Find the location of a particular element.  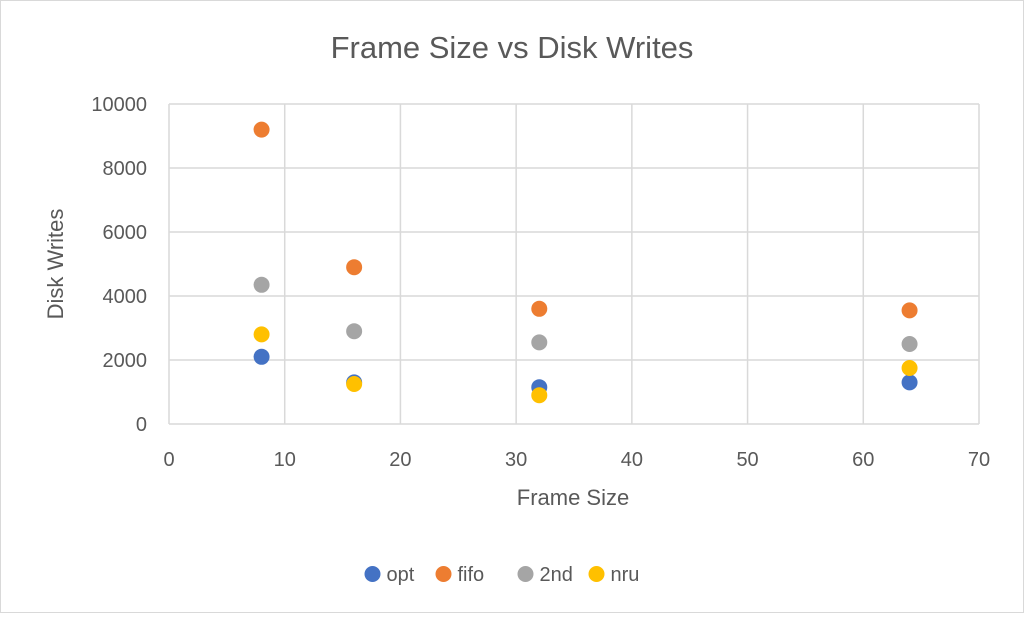

x-tick-label: 10 is located at coordinates (285, 460).